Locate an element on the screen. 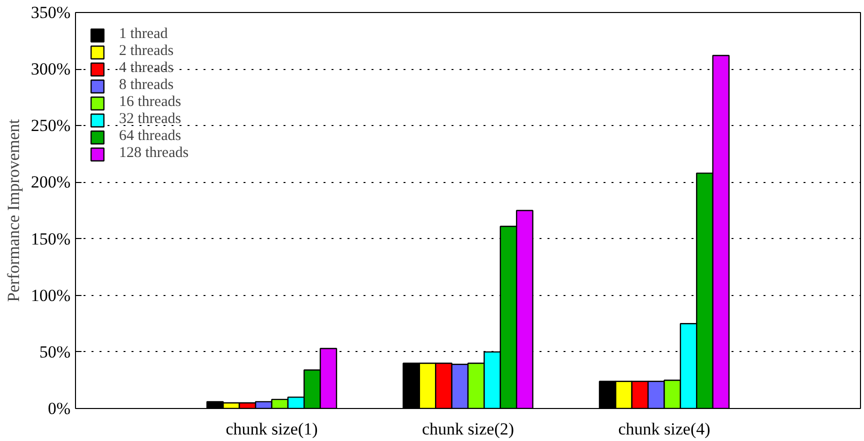  legend-label: 16 threads is located at coordinates (150, 102).